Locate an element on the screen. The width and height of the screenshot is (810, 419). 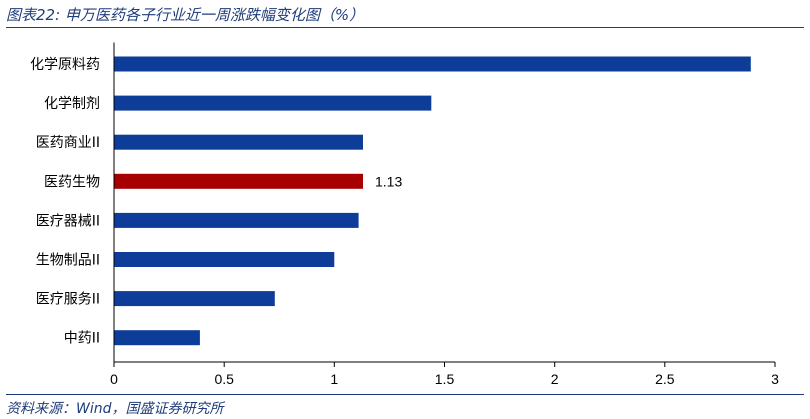
category-label-4: 医药生物 is located at coordinates (72, 182).